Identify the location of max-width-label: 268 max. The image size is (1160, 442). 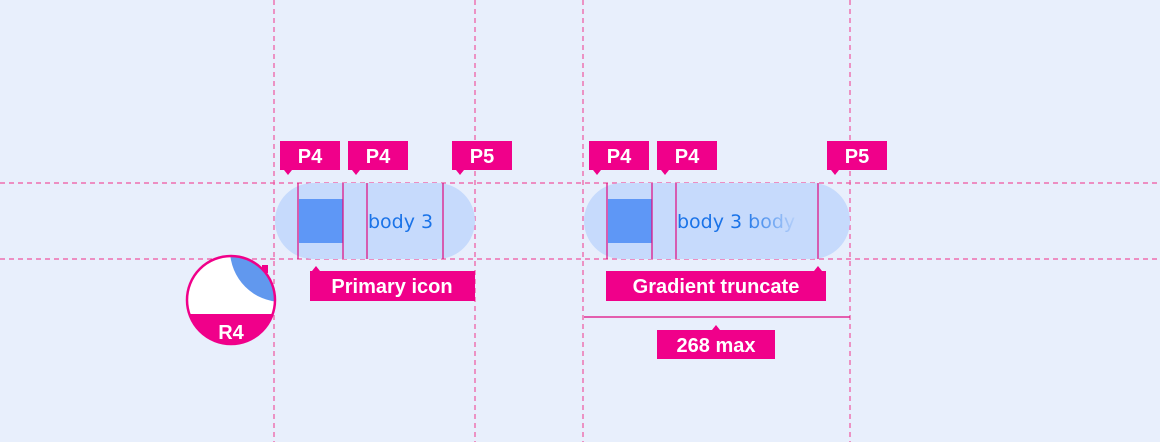
(716, 346).